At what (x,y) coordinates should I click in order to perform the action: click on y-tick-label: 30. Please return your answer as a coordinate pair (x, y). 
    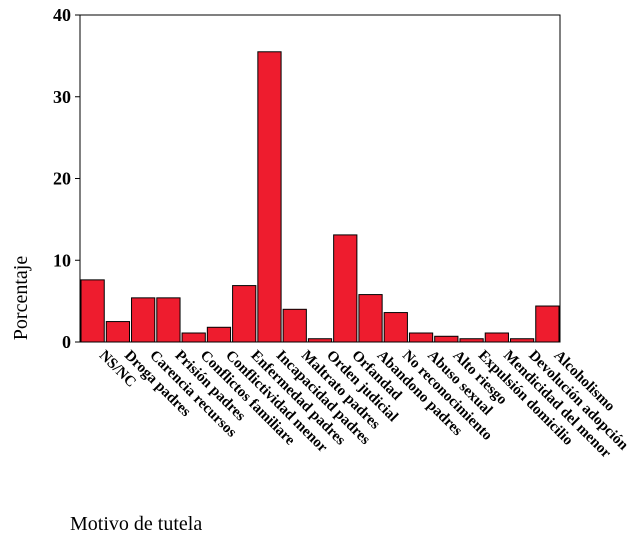
    Looking at the image, I should click on (62, 97).